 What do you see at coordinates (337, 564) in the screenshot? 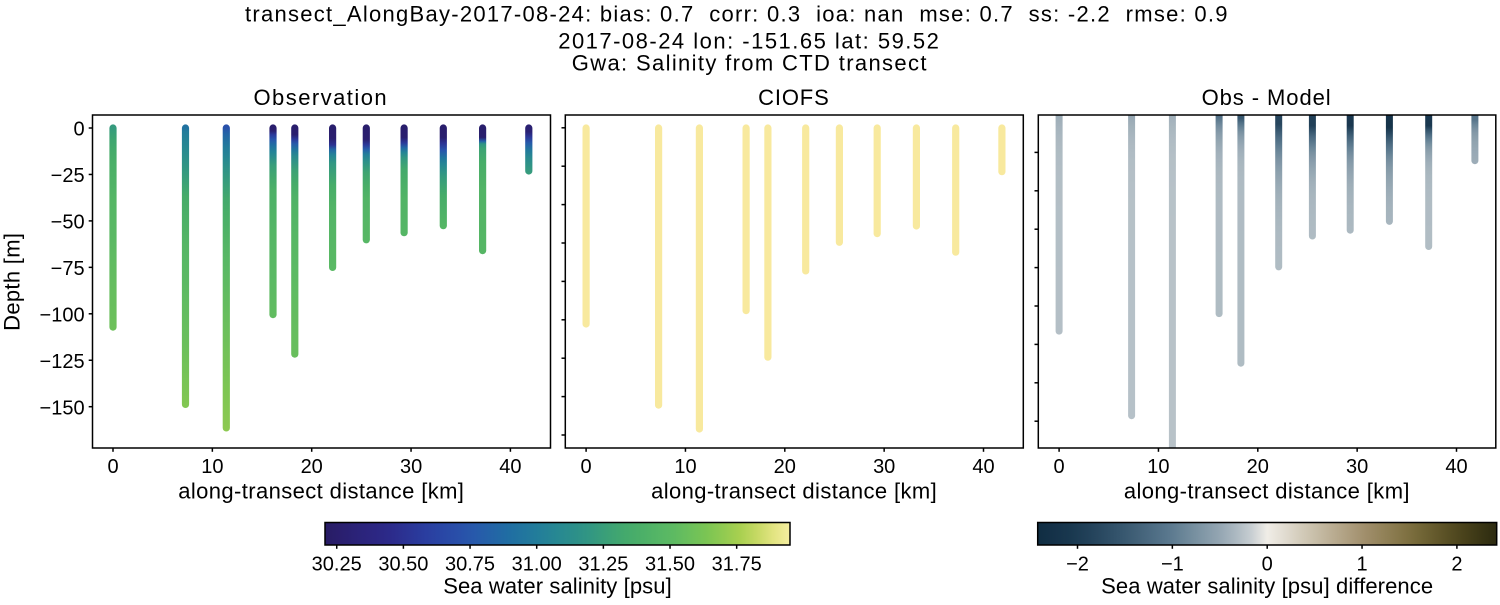
I see `svg-text: 30.25` at bounding box center [337, 564].